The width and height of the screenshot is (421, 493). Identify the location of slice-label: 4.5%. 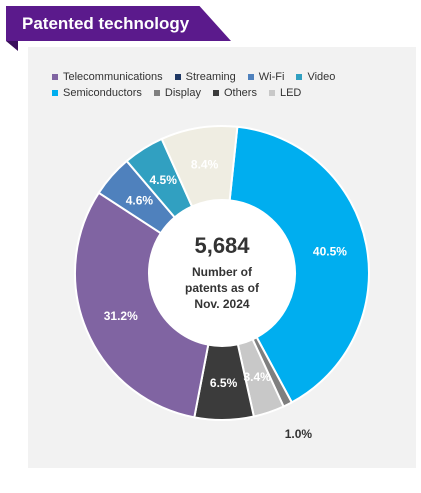
(164, 180).